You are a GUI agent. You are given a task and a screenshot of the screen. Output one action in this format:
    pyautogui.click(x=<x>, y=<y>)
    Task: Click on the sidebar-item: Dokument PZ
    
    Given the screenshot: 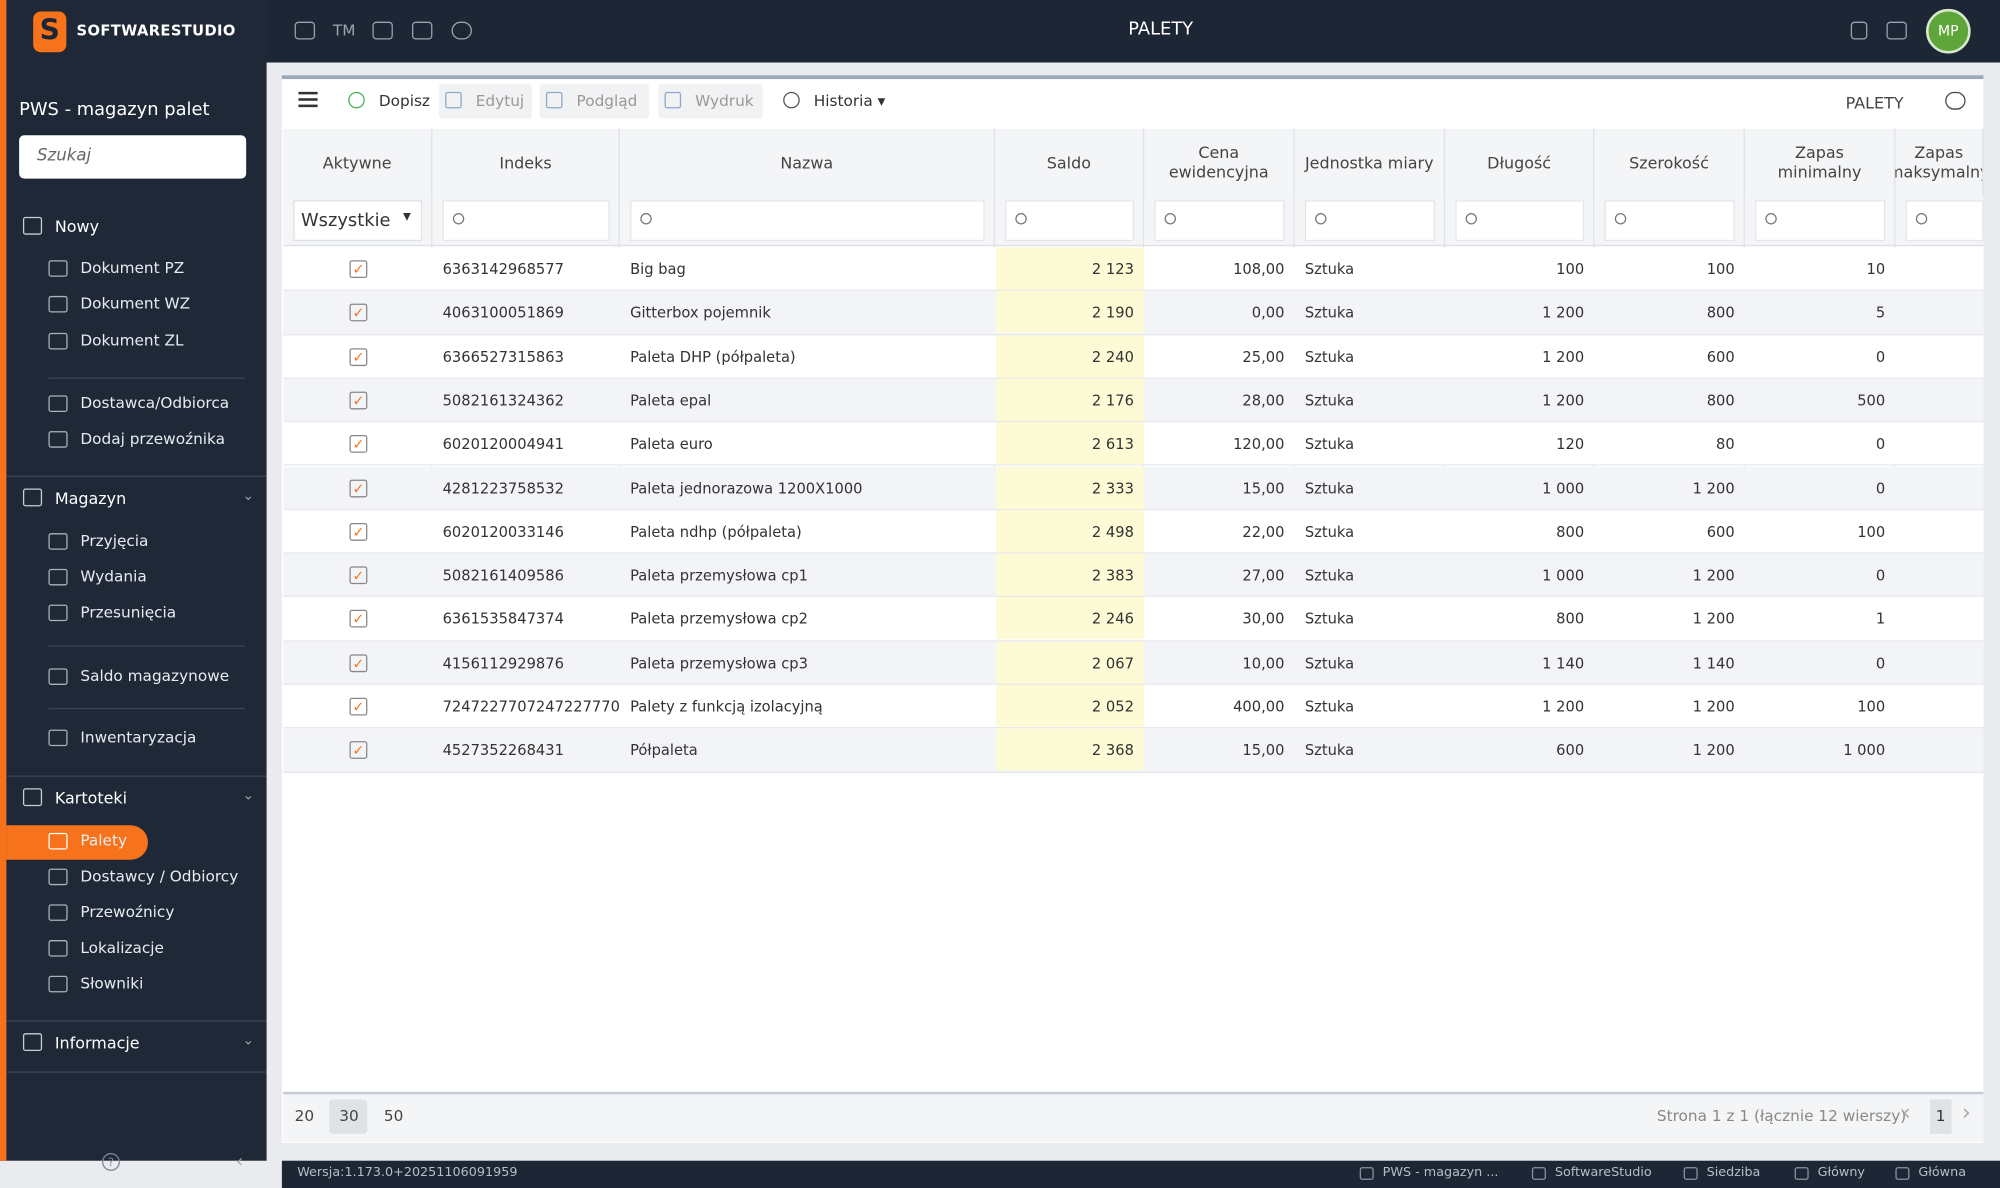 What is the action you would take?
    pyautogui.click(x=132, y=267)
    